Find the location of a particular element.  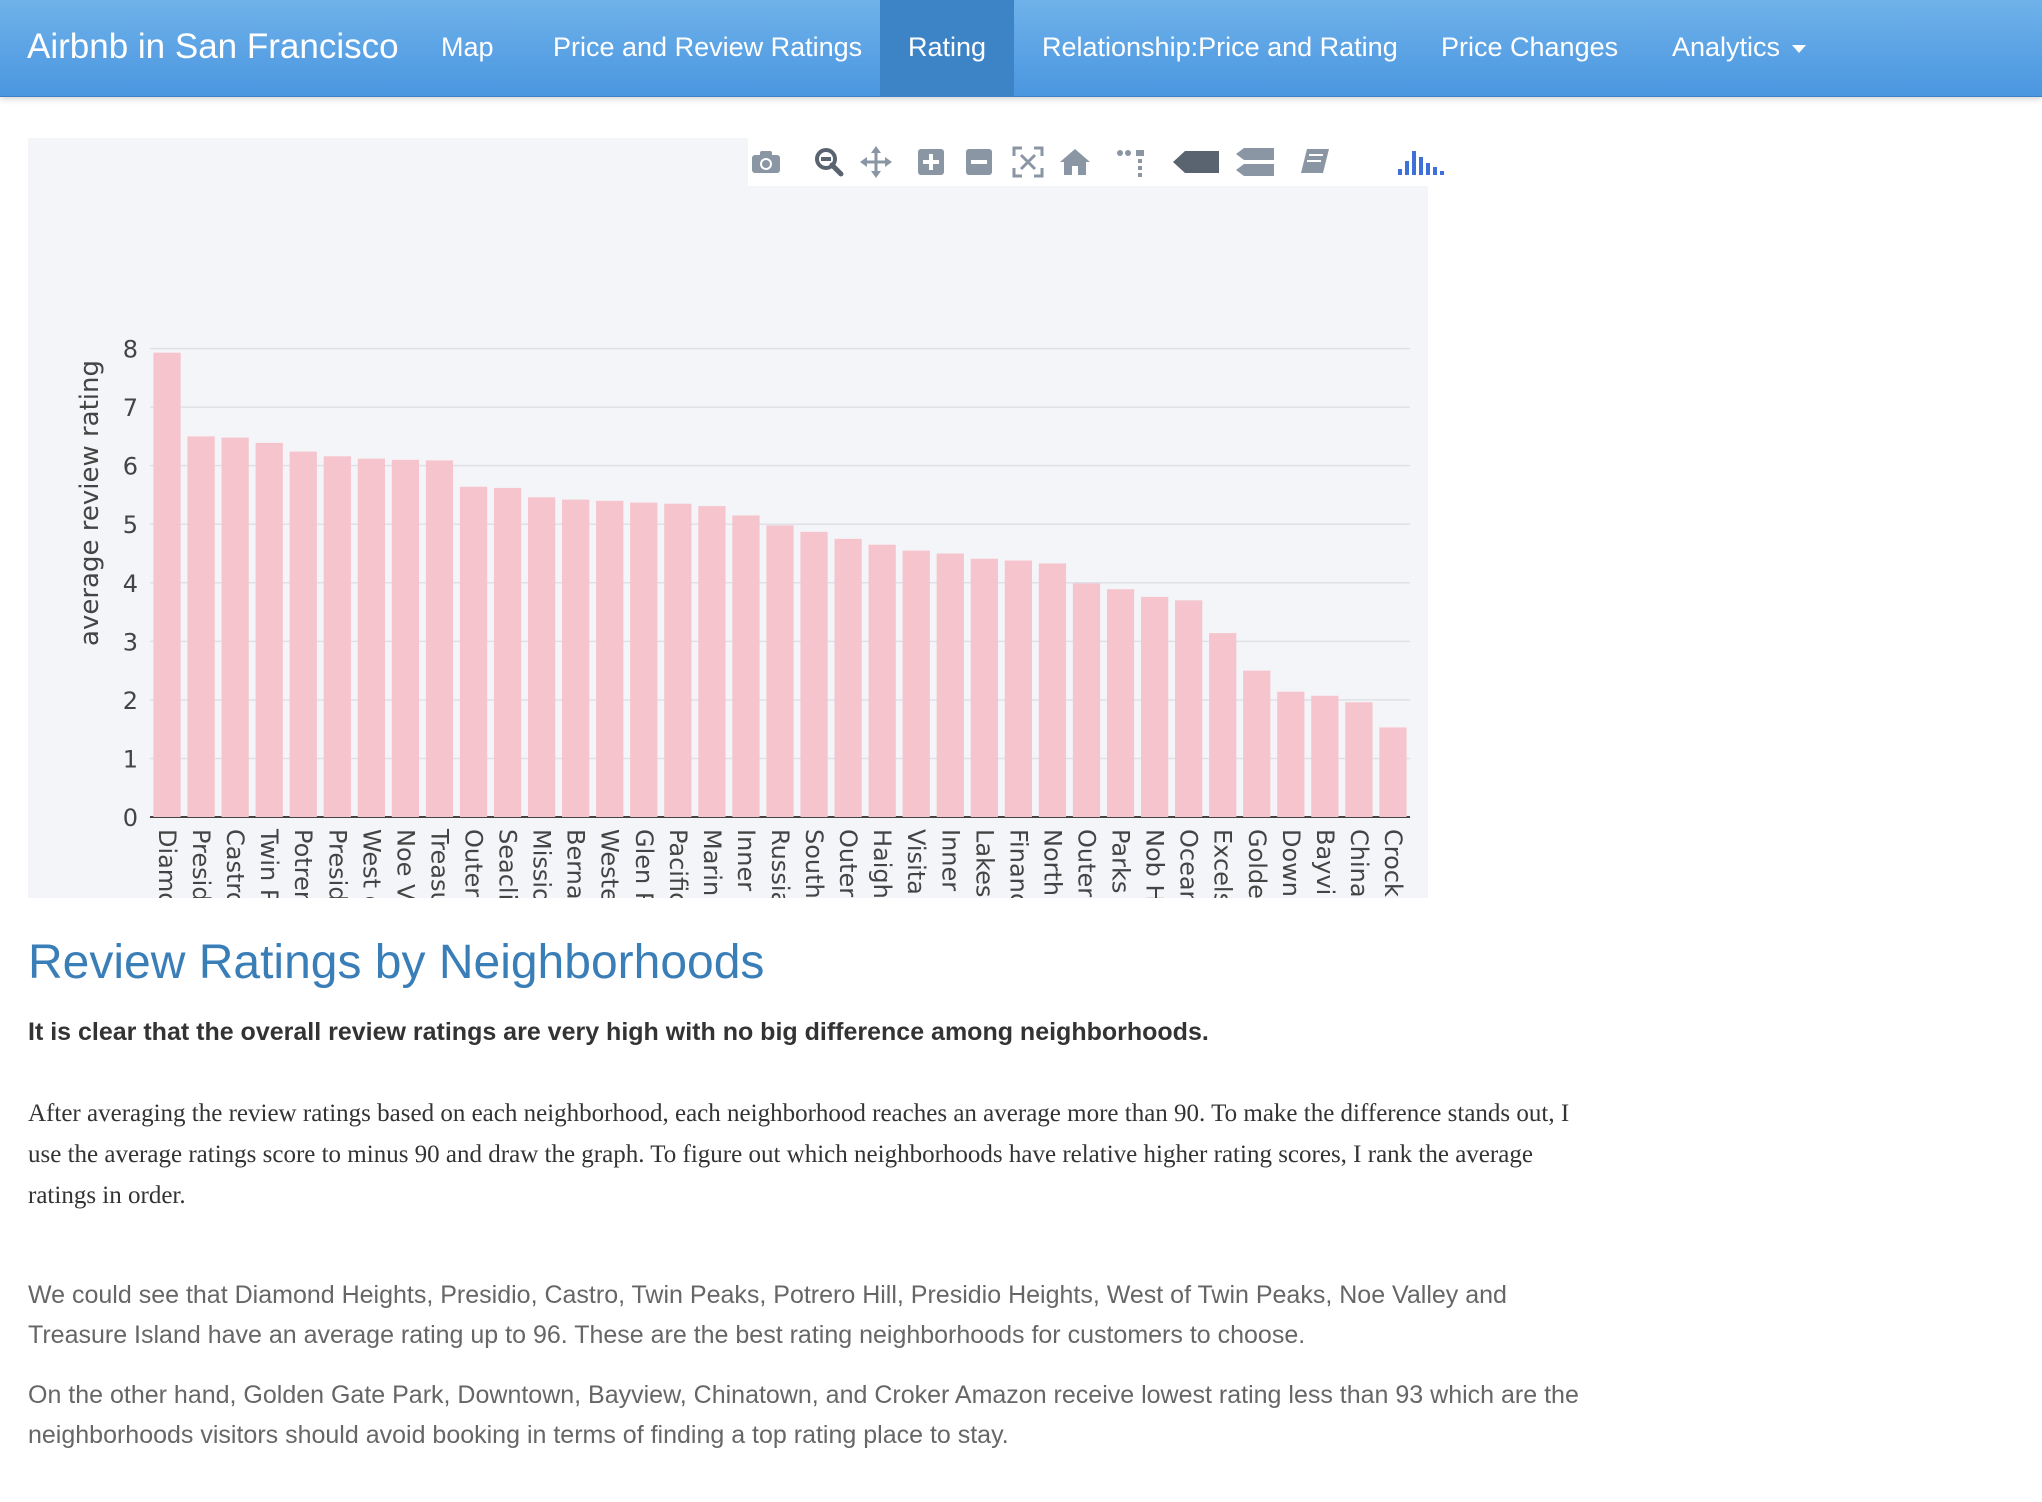

caret-down-icon is located at coordinates (1799, 48).